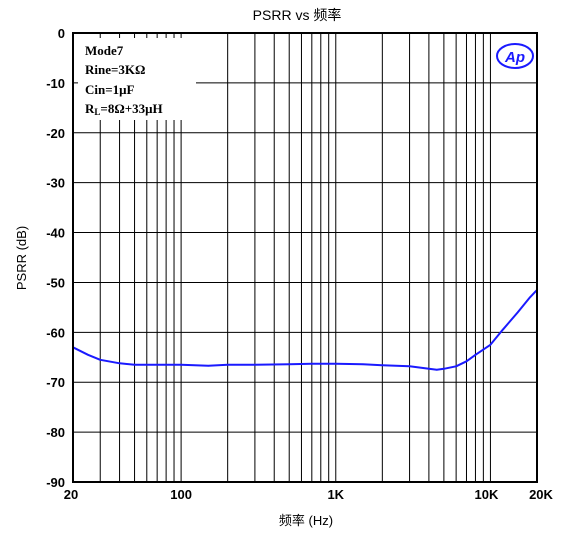  Describe the element at coordinates (55, 482) in the screenshot. I see `y-tick-label: -90` at that location.